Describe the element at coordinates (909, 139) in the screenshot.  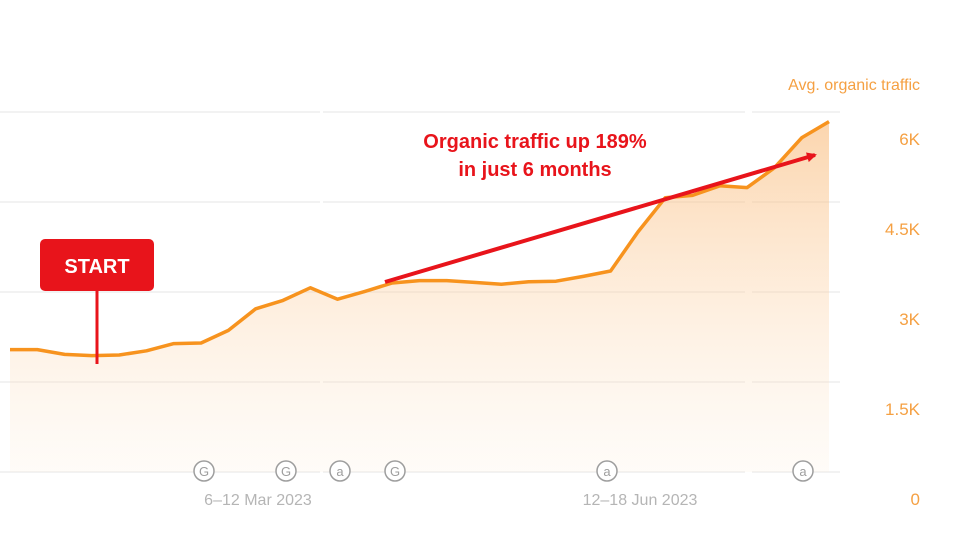
I see `y-tick-label: 6K` at that location.